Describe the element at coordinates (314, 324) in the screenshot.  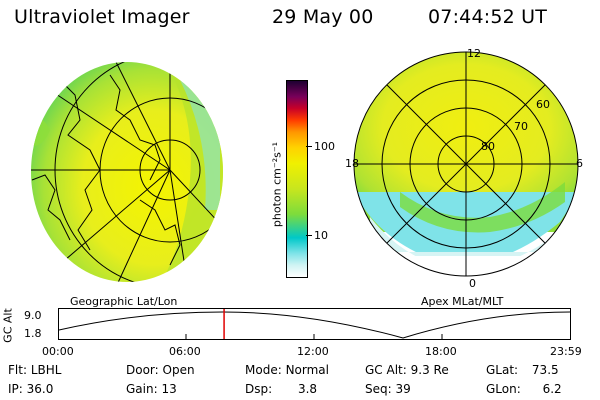
I see `altitude-timeline` at that location.